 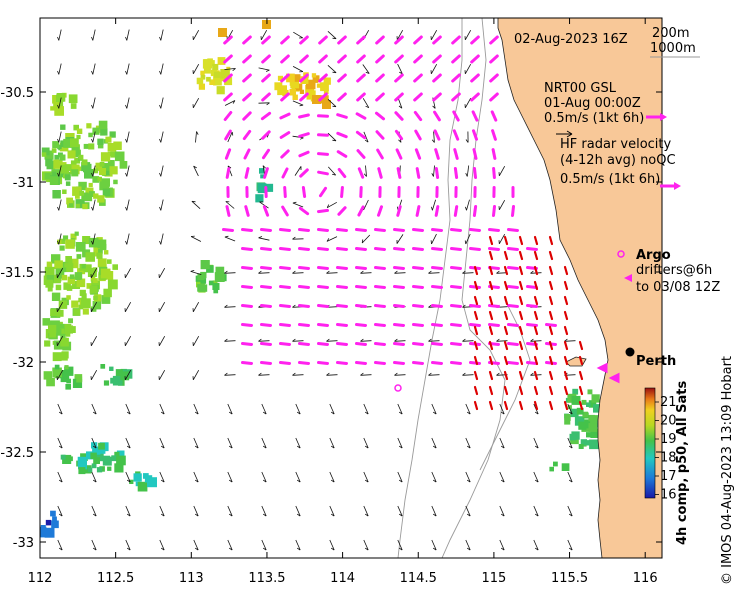 I want to click on x-tick-label: 116, so click(x=645, y=578).